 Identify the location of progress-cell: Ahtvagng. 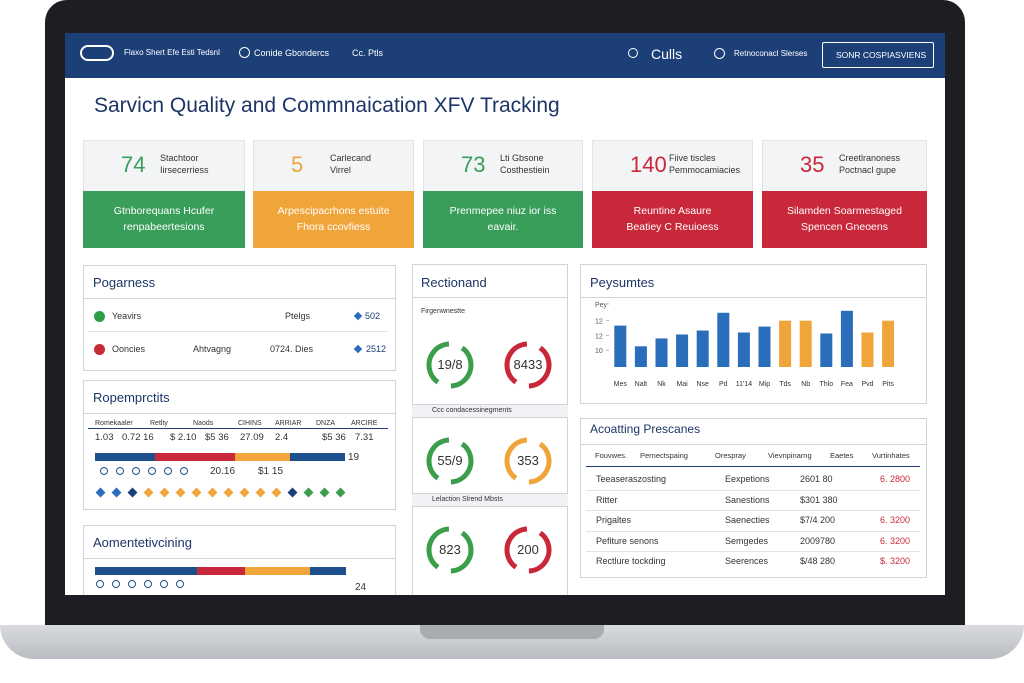
(212, 349).